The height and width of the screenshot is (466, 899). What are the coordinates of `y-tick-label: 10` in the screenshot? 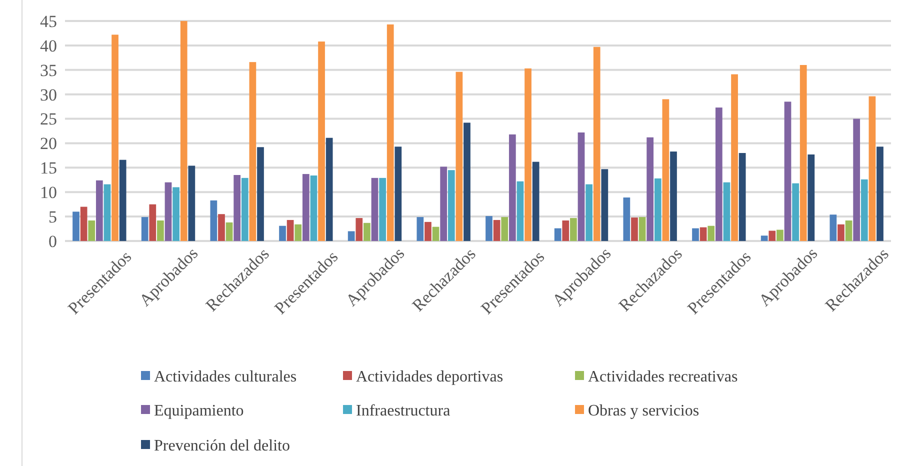 It's located at (48, 192).